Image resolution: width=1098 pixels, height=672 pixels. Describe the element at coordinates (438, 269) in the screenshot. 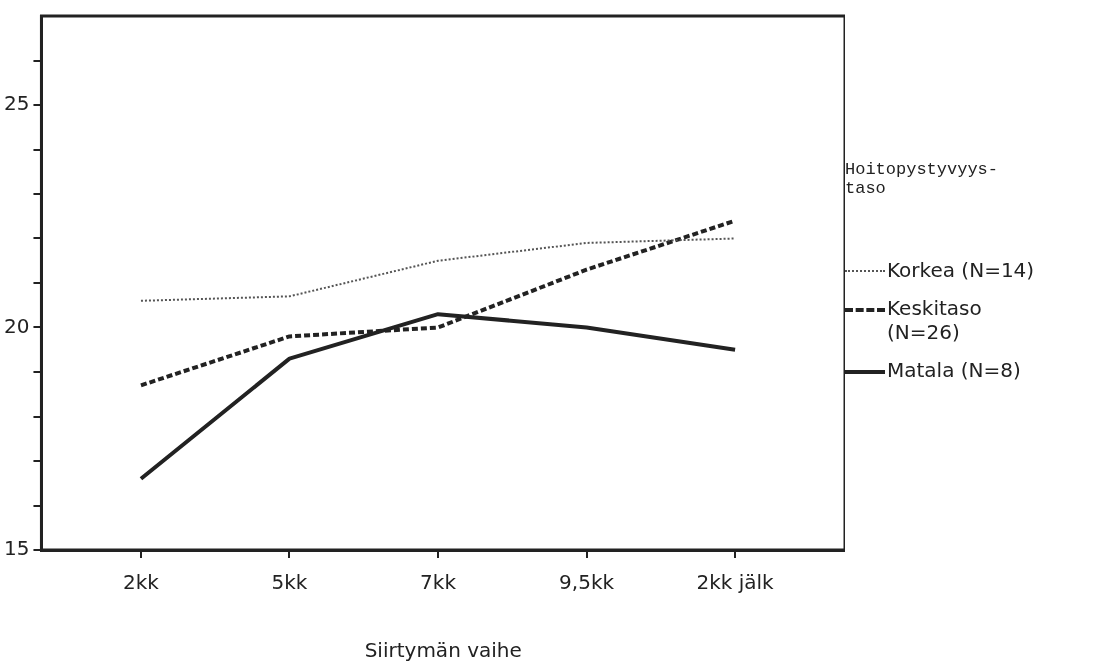

I see `line-series` at that location.